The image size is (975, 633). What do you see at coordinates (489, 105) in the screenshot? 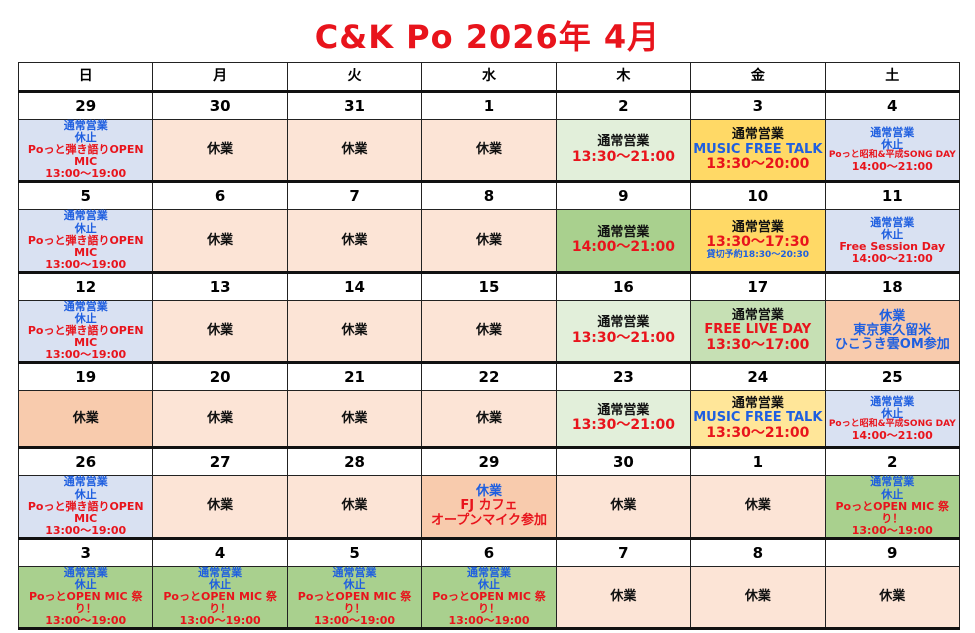
I see `date-number: 1` at bounding box center [489, 105].